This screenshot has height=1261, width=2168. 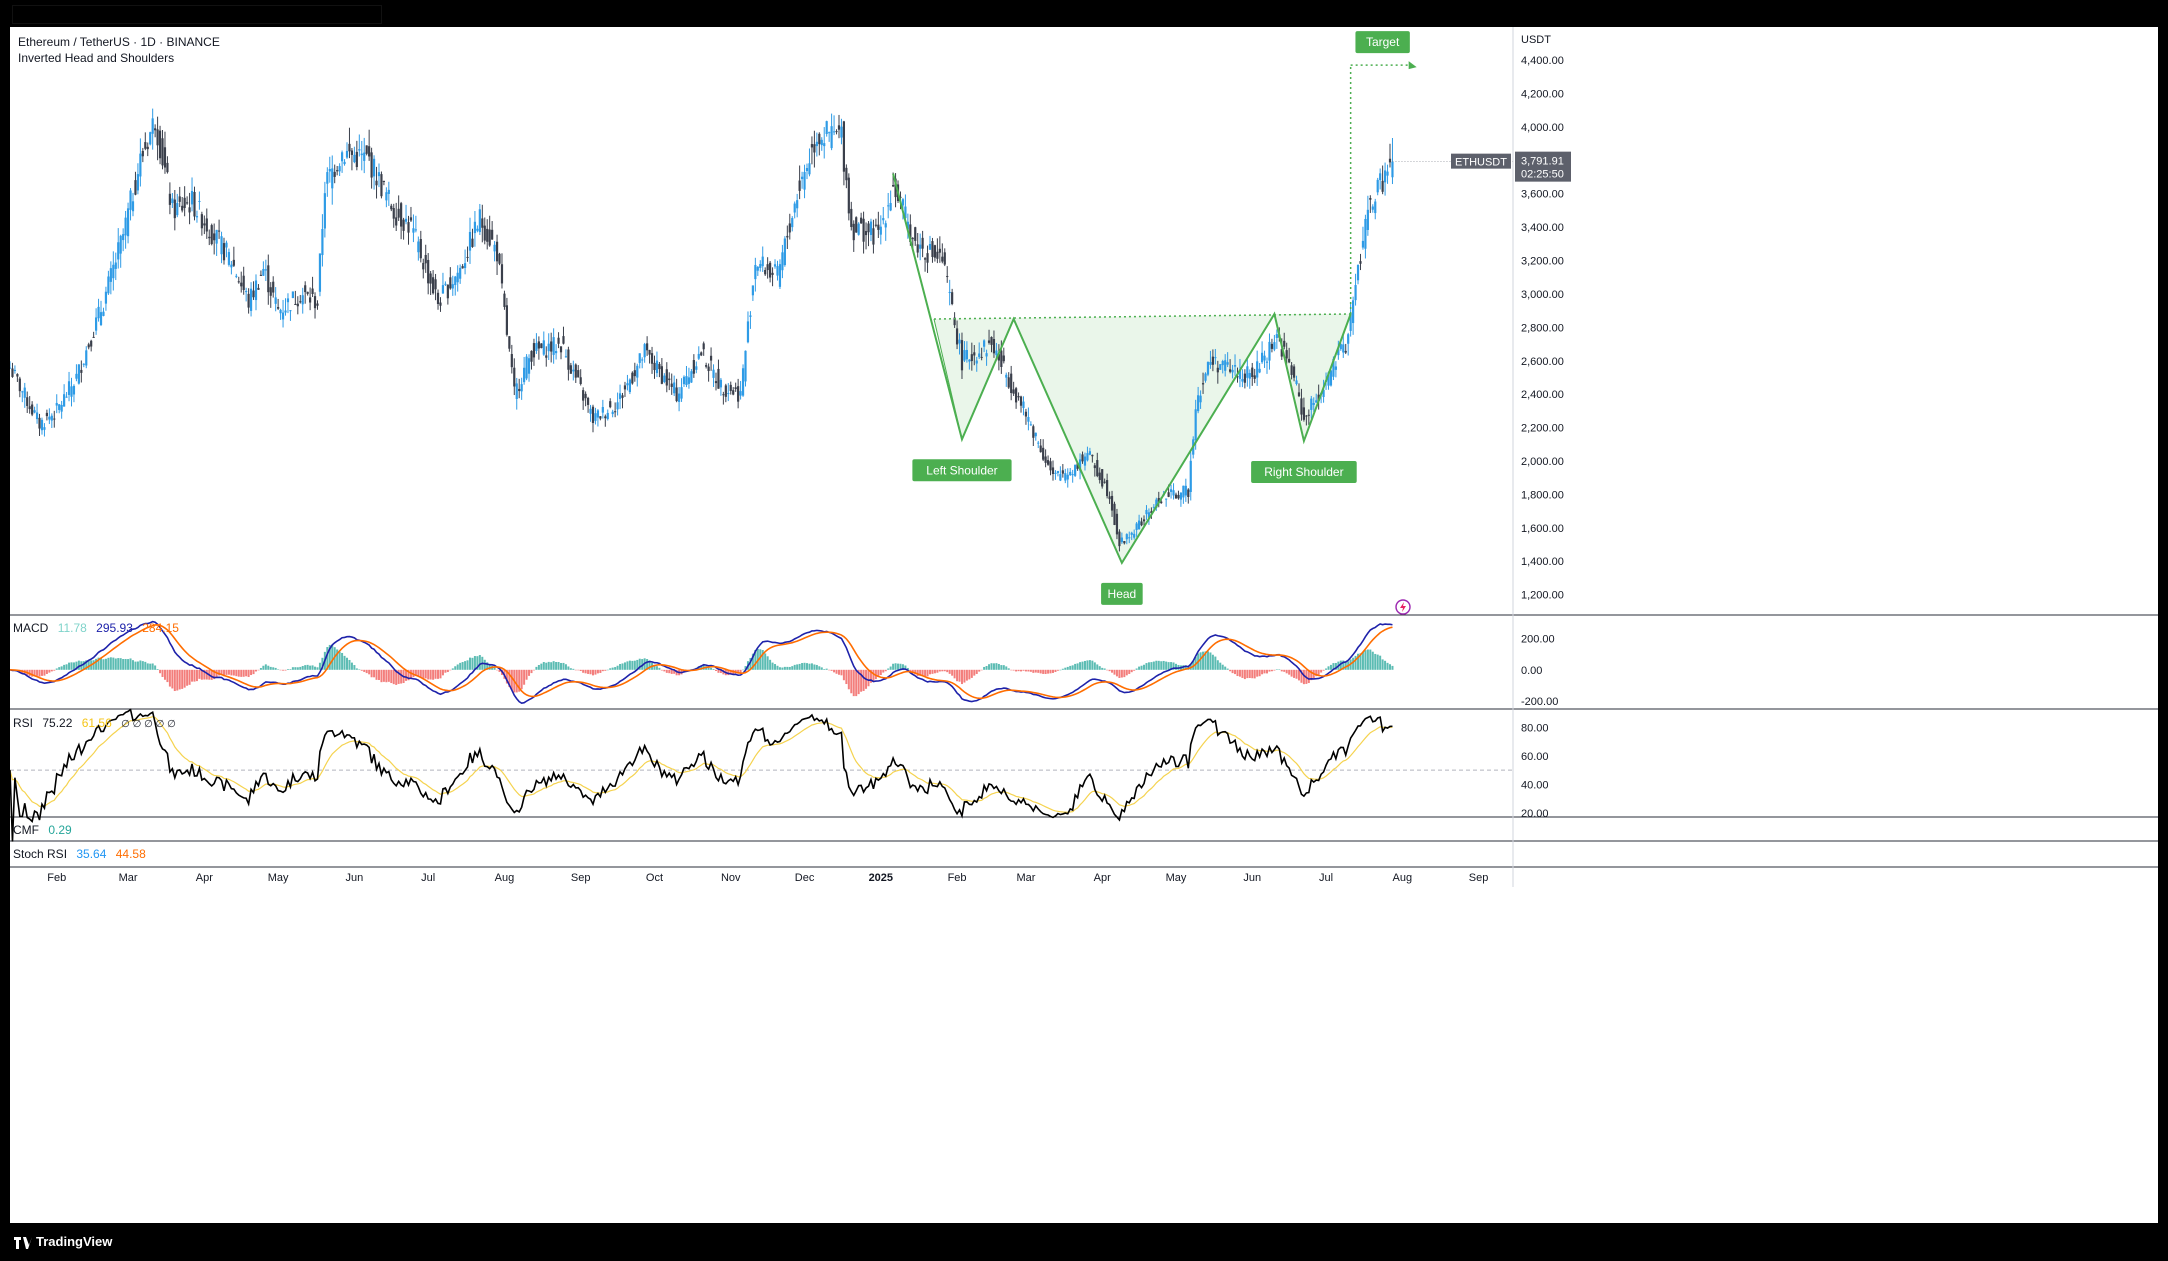 I want to click on time-axis-label: Aug, so click(x=1403, y=878).